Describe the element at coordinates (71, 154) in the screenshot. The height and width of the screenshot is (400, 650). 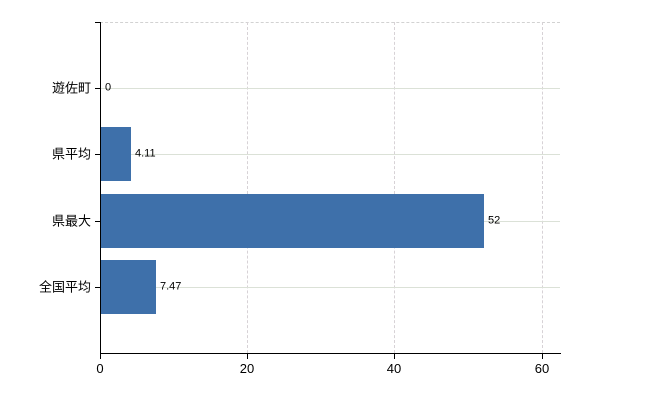
I see `category-label: 県平均` at that location.